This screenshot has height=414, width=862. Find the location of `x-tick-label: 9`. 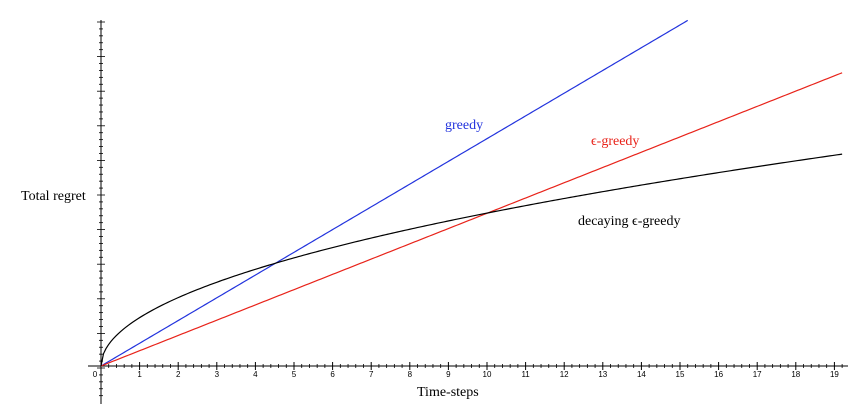

x-tick-label: 9 is located at coordinates (448, 374).